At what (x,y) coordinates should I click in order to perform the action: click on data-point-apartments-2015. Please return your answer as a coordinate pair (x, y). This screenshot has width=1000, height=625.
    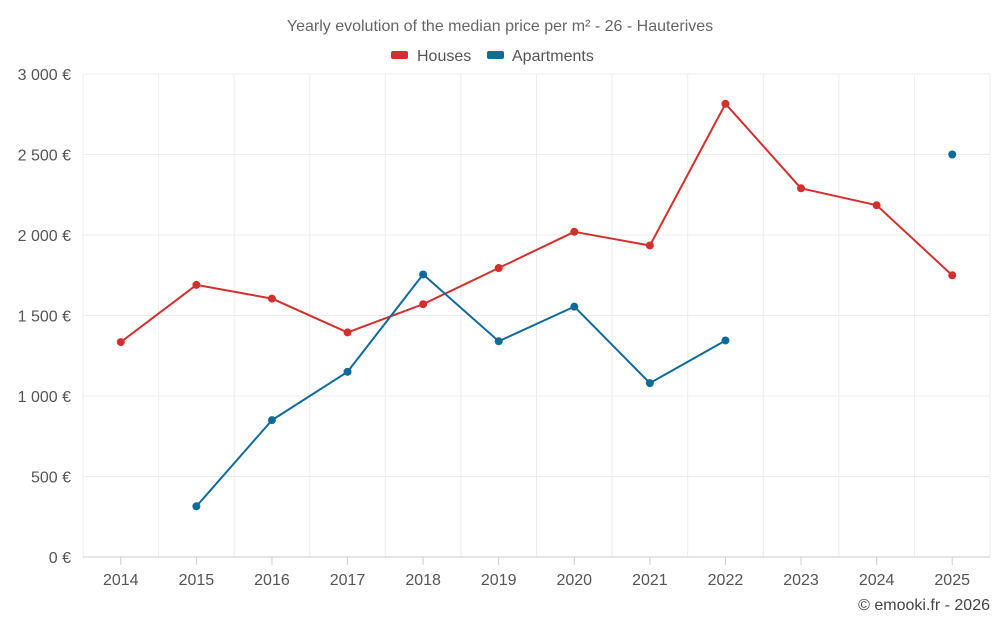
    Looking at the image, I should click on (196, 506).